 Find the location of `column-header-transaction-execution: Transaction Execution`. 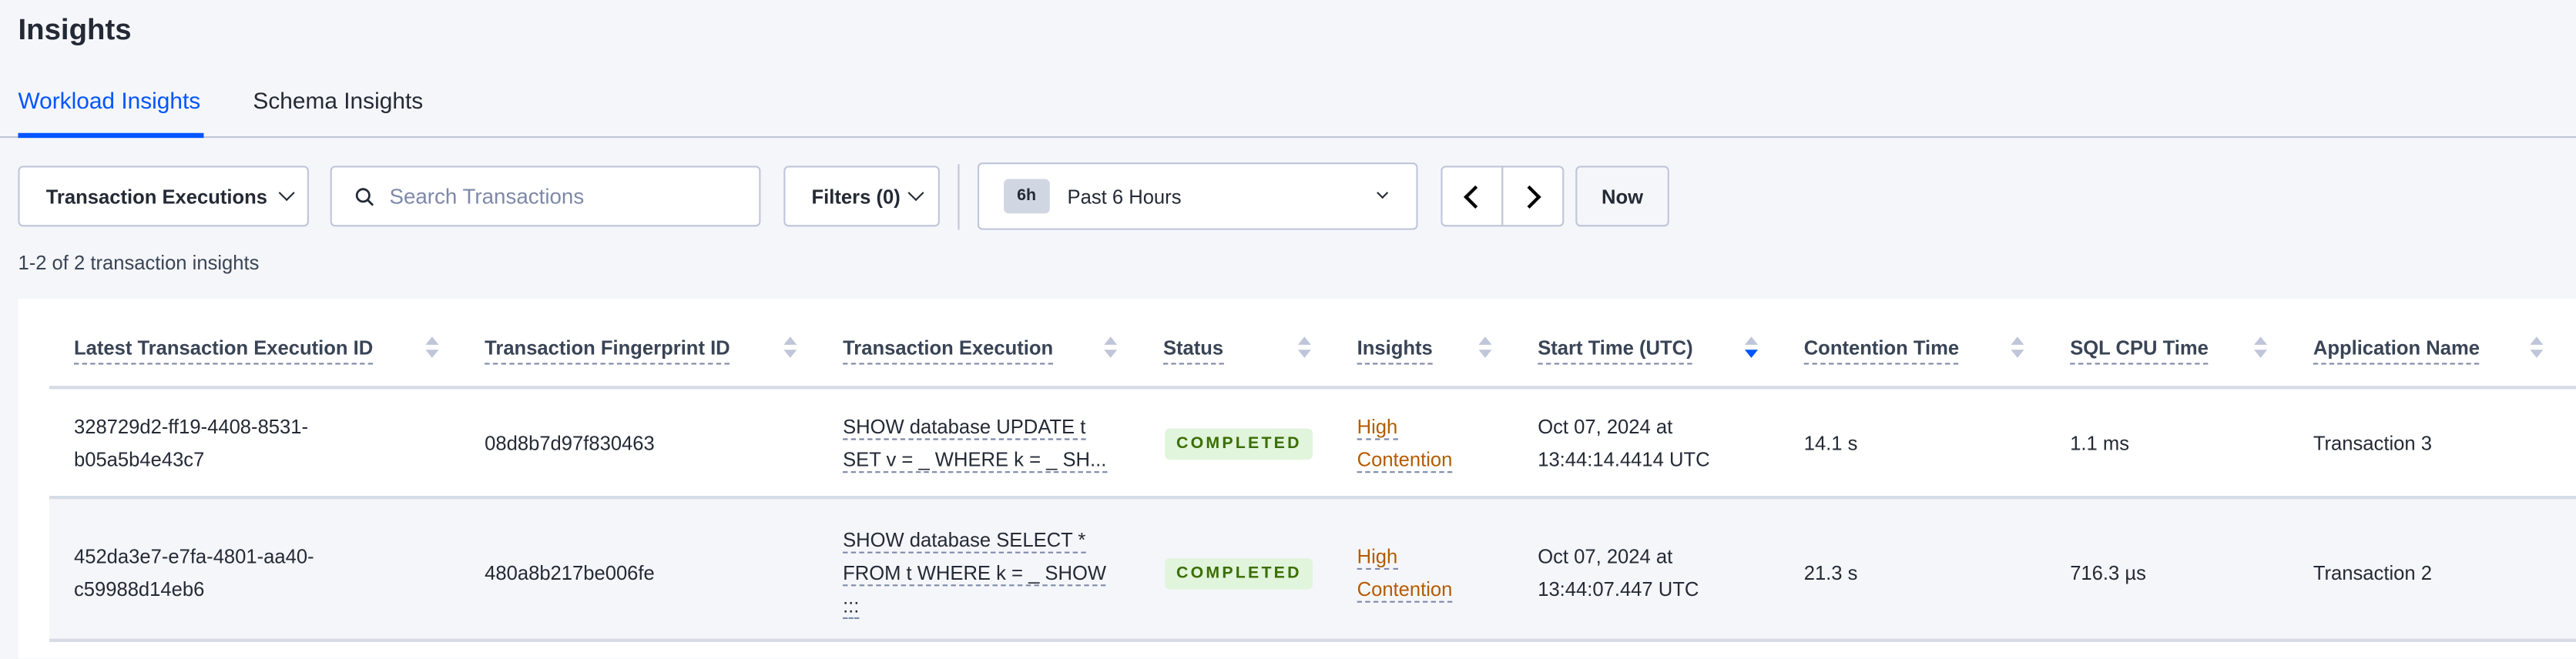

column-header-transaction-execution: Transaction Execution is located at coordinates (948, 350).